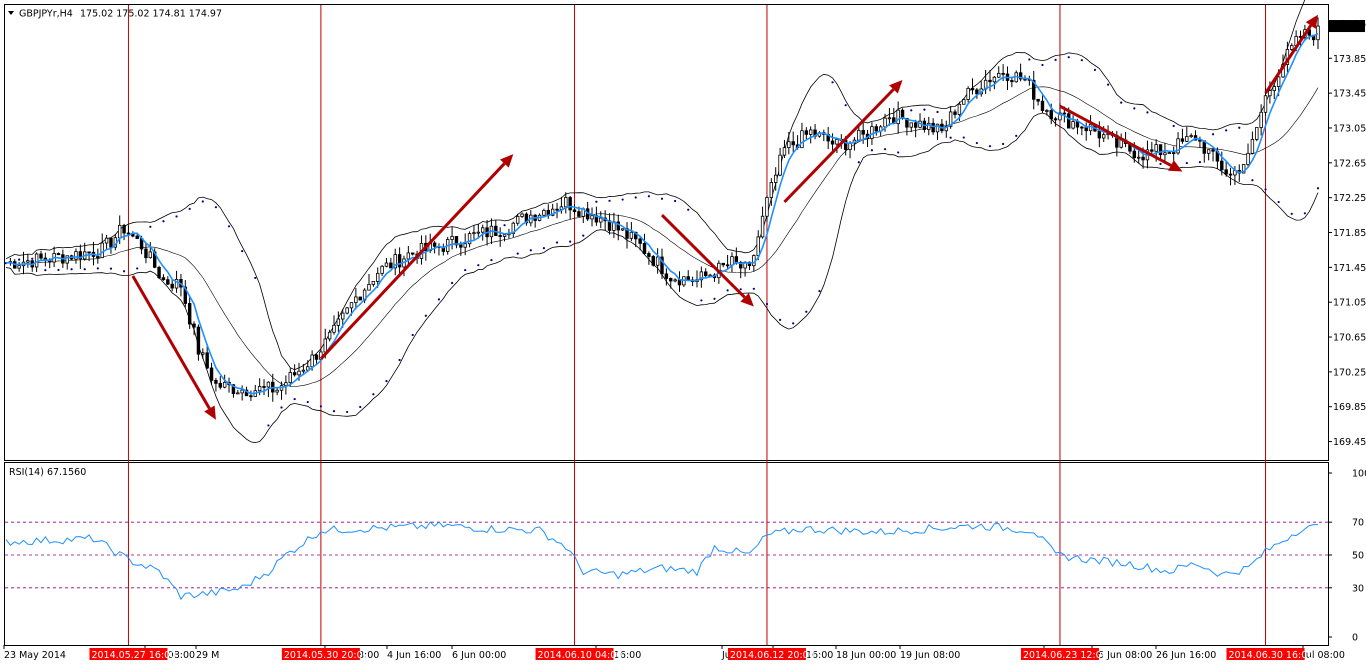 The height and width of the screenshot is (665, 1366). I want to click on trend-arrow-head, so click(210, 412).